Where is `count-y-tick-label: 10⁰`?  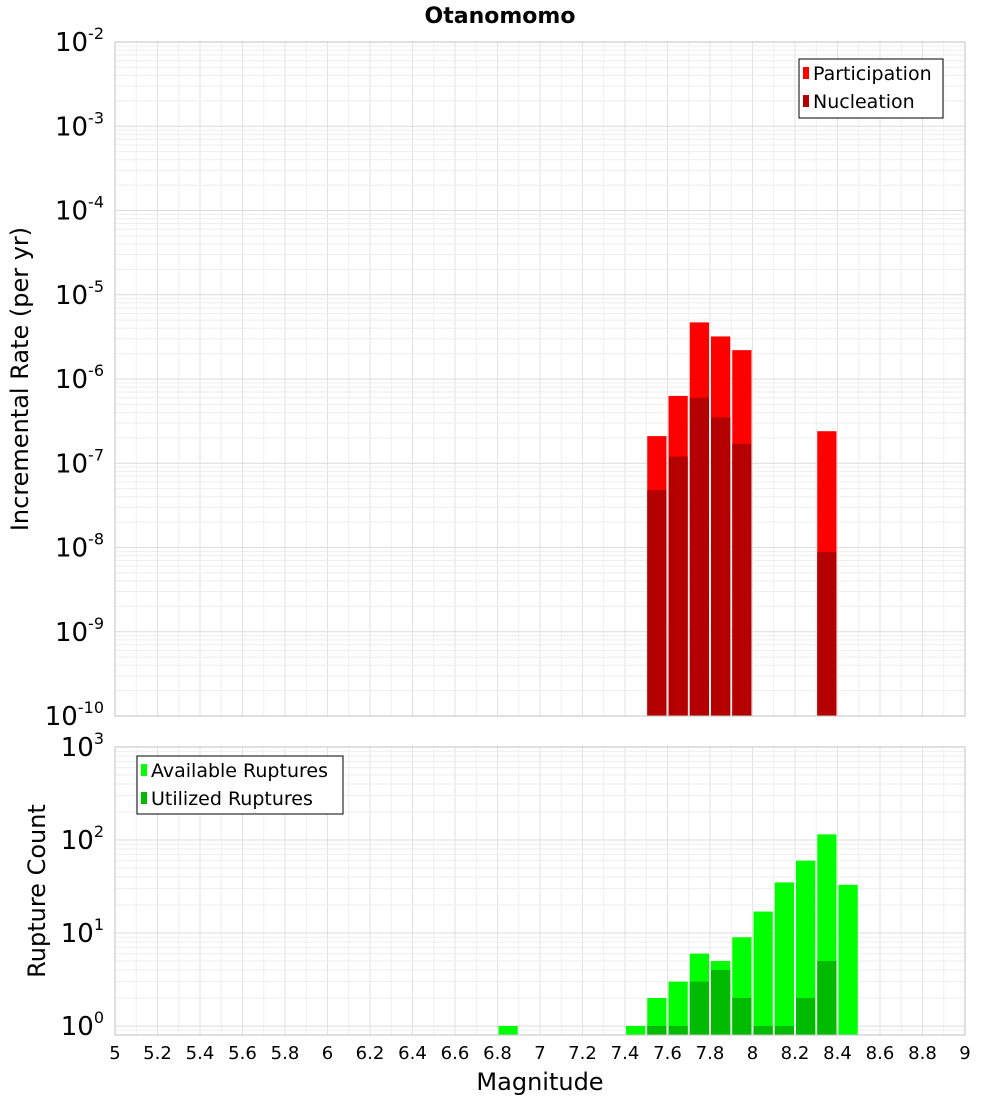
count-y-tick-label: 10⁰ is located at coordinates (82, 1025).